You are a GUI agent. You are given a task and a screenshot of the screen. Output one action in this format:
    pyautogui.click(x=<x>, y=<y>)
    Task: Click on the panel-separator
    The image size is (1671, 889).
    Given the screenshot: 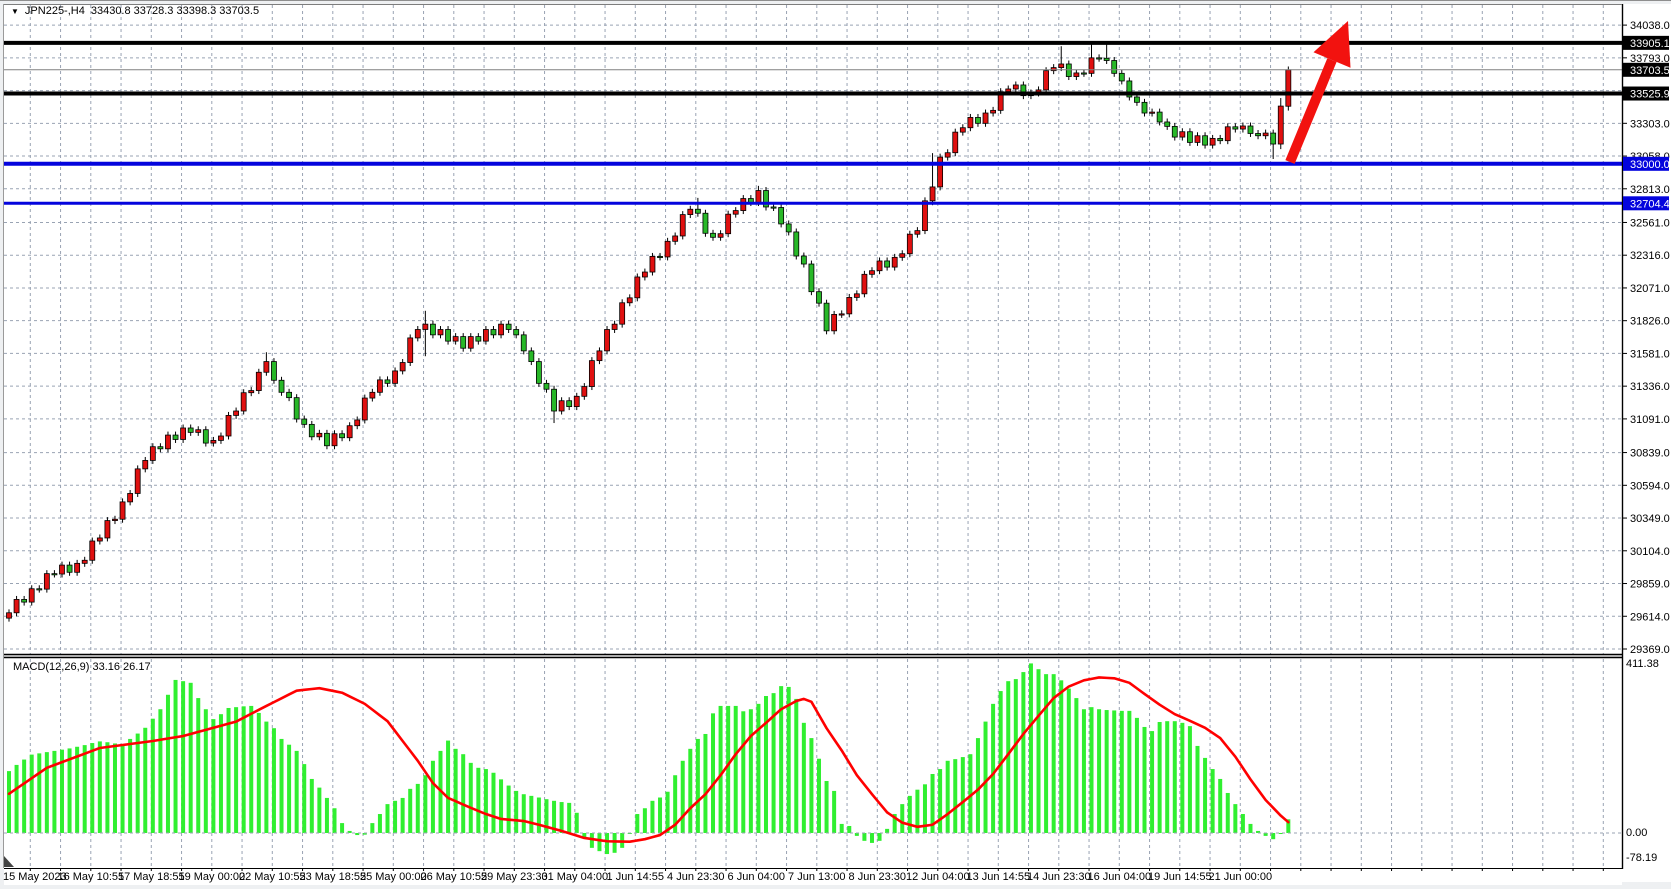 What is the action you would take?
    pyautogui.click(x=813, y=656)
    